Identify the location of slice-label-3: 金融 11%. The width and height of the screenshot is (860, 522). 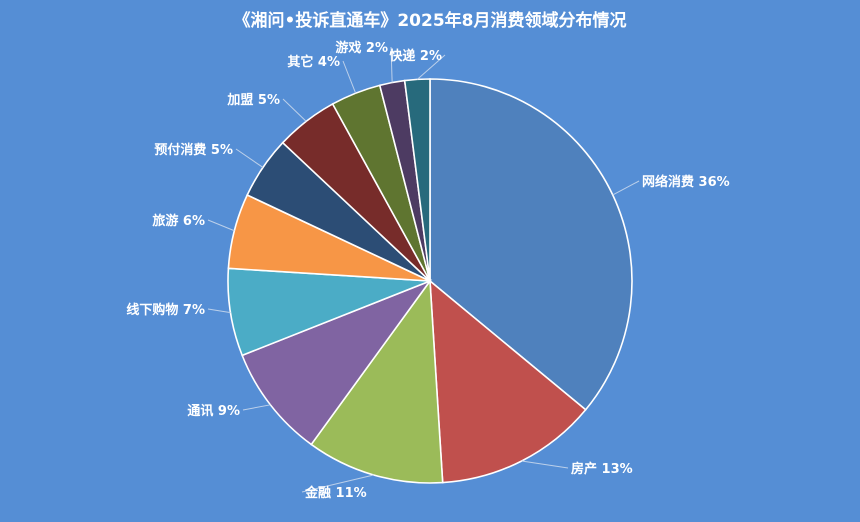
(335, 493).